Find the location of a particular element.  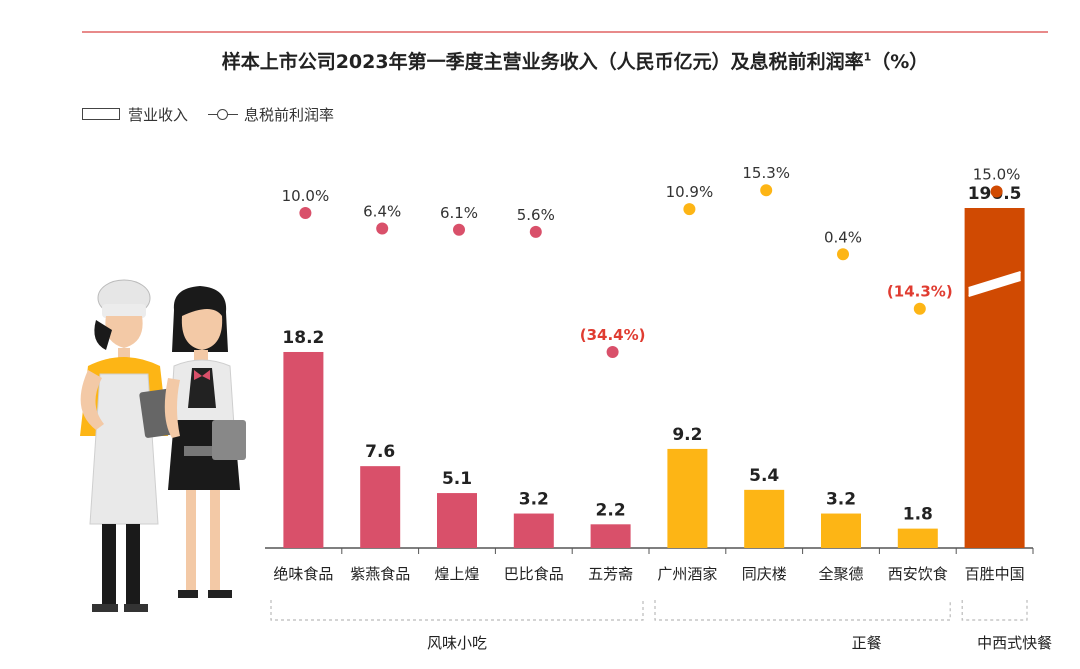

revenue-value-label: 18.2 is located at coordinates (303, 338).